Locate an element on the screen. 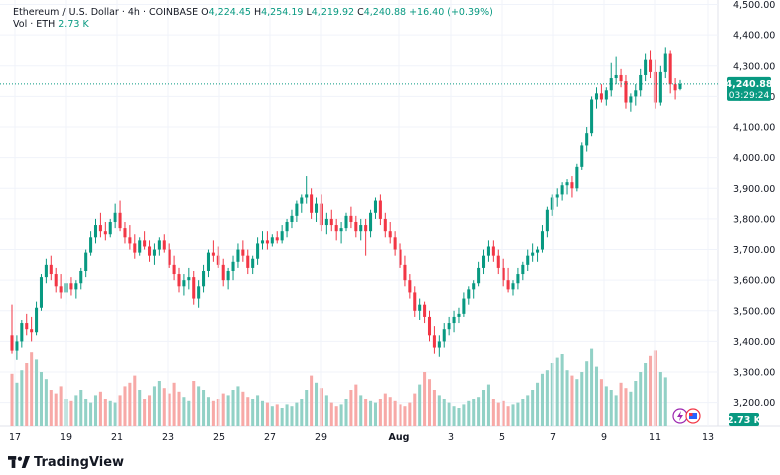 The image size is (780, 475). volume-legend: Vol · ETH 2.73 K is located at coordinates (51, 24).